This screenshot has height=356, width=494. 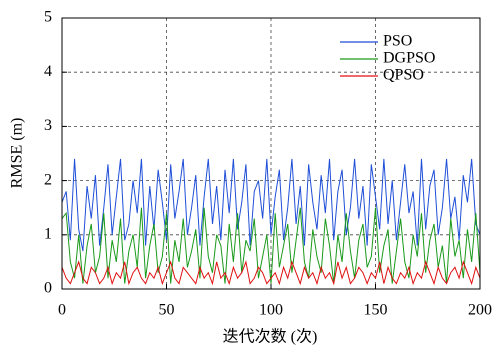 I want to click on x-tick-label: 200, so click(x=480, y=310).